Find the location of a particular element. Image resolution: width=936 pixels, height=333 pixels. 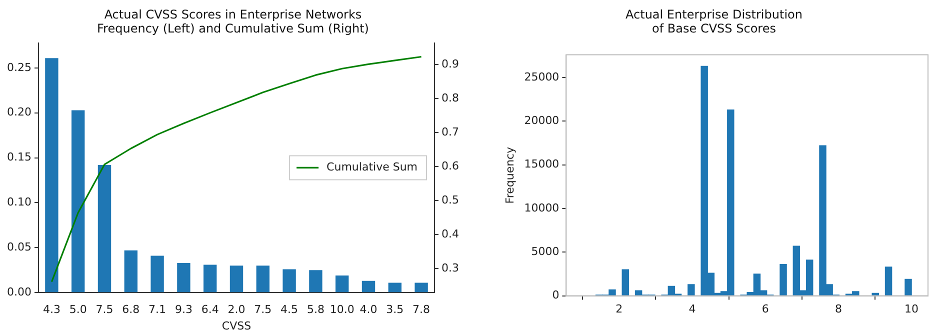

chart-title: Actual CVSS Scores in Enterprise Networks Frequency (Left) and Cumulative Sum (Right) is located at coordinates (233, 21).